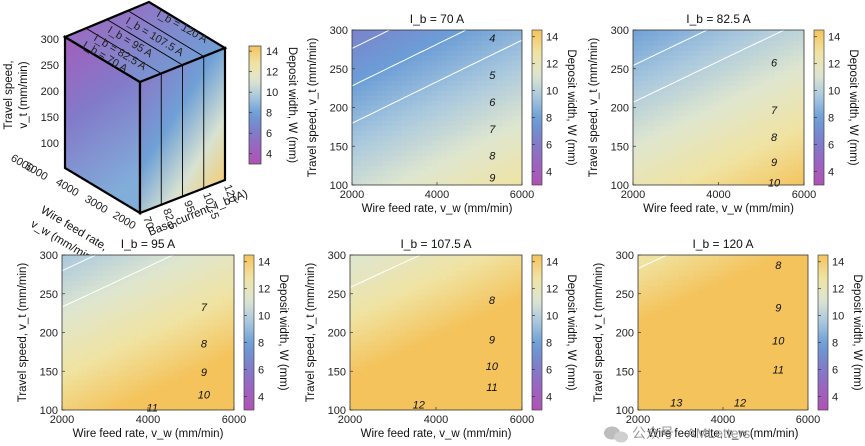 This screenshot has width=865, height=446. What do you see at coordinates (437, 195) in the screenshot?
I see `x-tick-label: 4000` at bounding box center [437, 195].